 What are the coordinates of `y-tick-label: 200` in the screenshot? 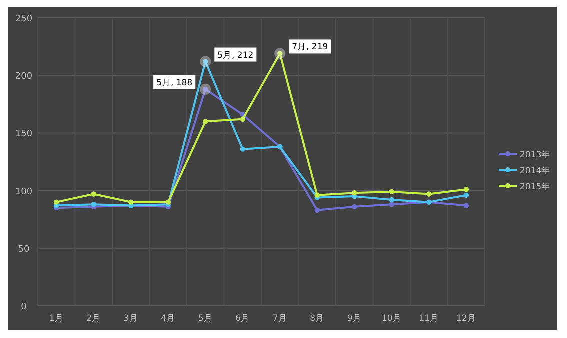 It's located at (24, 77).